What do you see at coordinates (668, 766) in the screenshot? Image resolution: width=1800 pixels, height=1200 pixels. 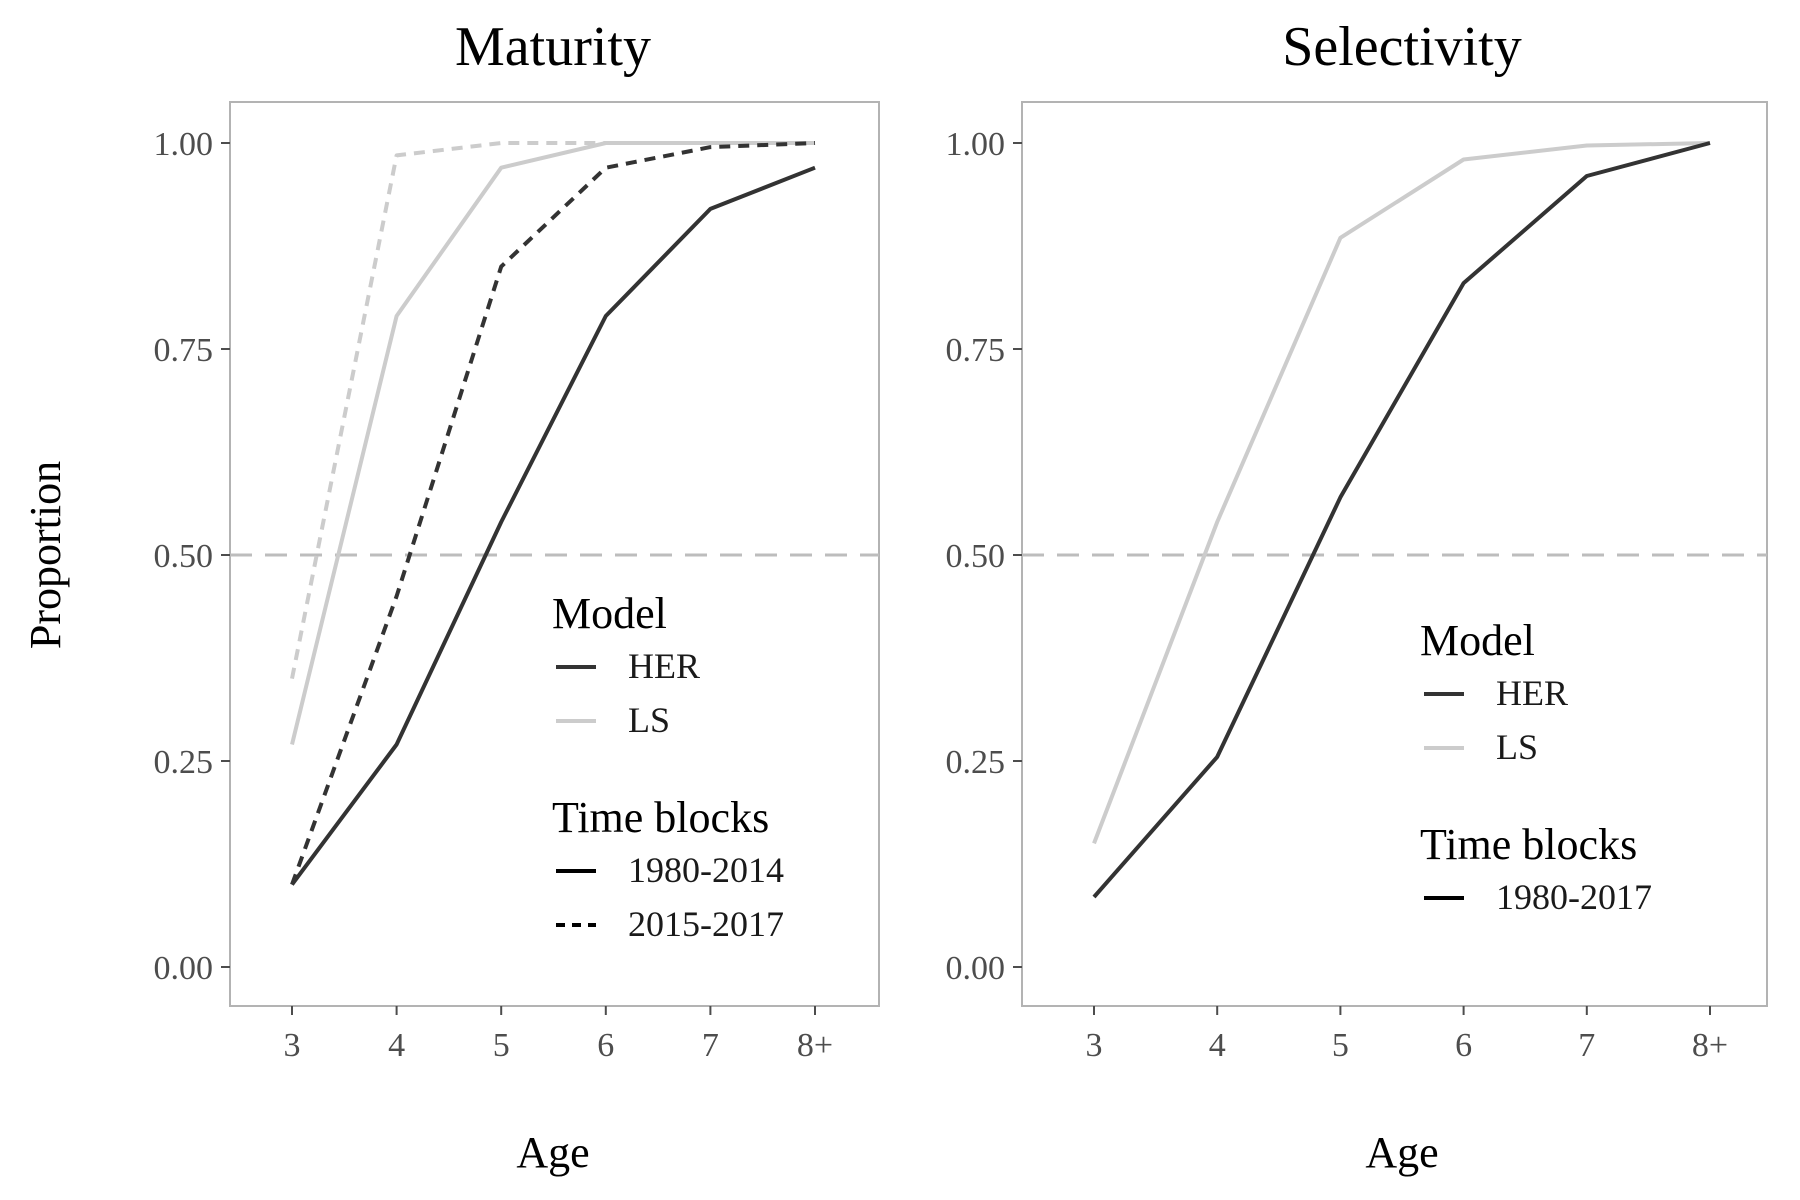 I see `legend: Model HER LS Time blocks 1980-2014 2015-2017` at bounding box center [668, 766].